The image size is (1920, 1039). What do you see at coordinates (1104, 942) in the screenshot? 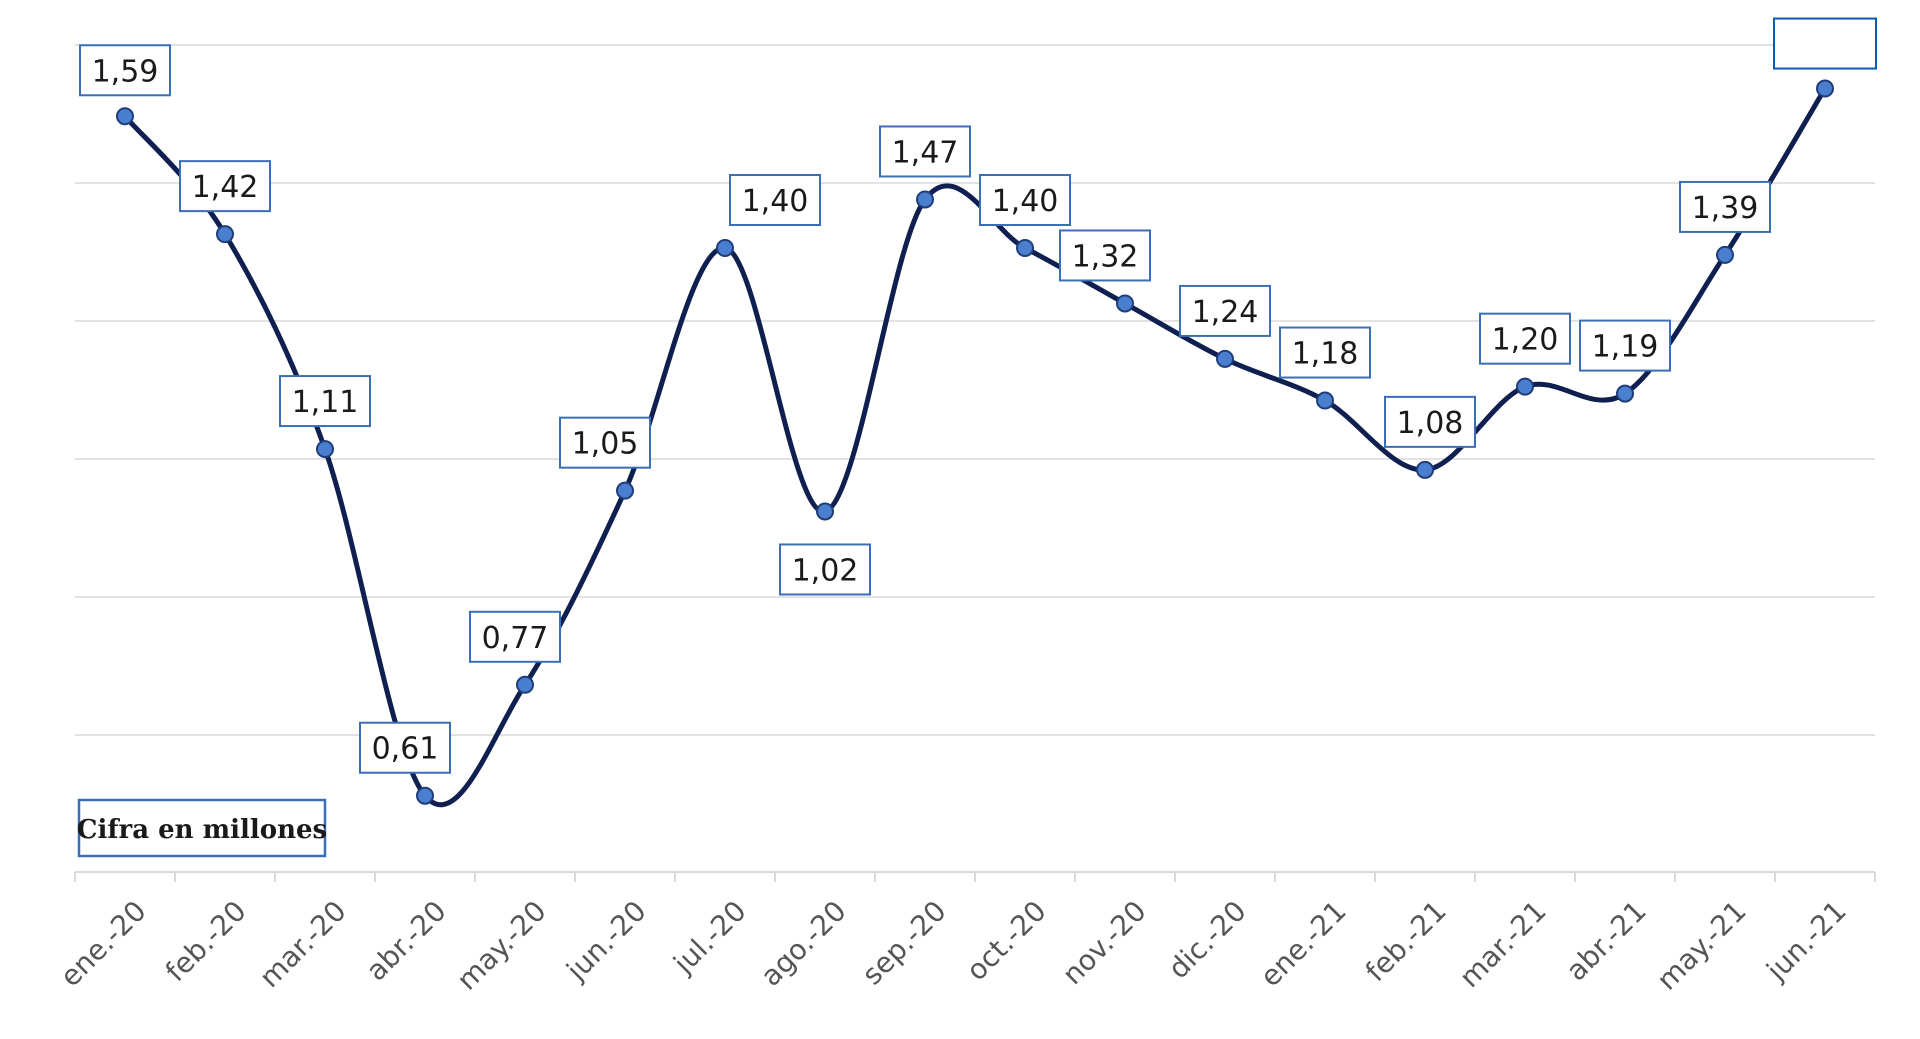
I see `x-tick-label: nov.-20` at bounding box center [1104, 942].